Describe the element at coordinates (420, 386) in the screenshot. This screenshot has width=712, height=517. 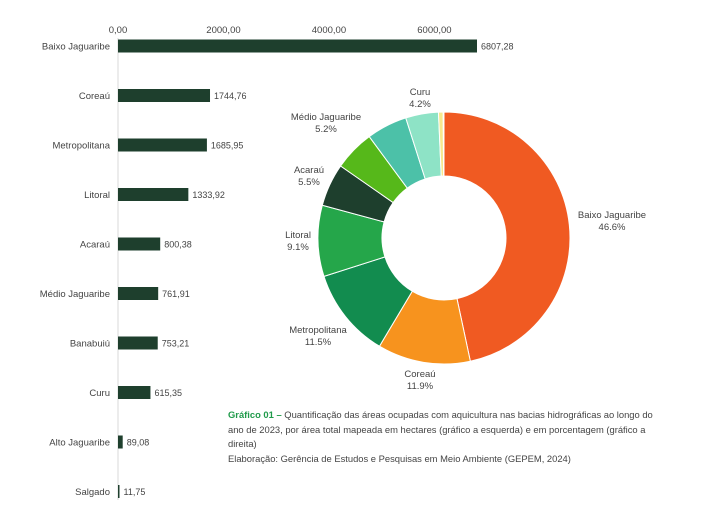
I see `slice-percent: 11.9%` at that location.